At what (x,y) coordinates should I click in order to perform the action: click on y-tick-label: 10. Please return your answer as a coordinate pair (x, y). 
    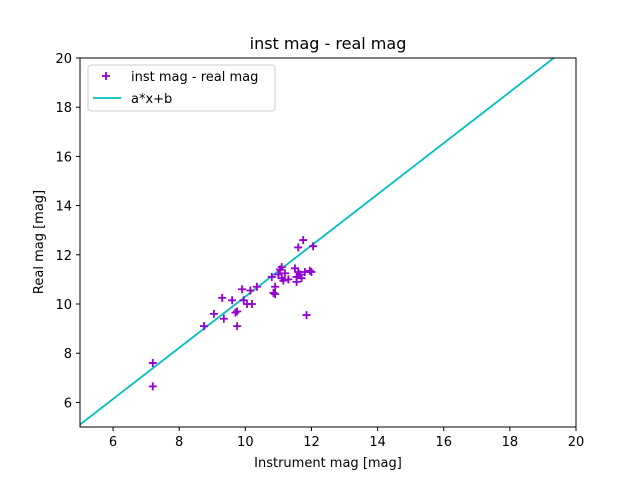
    Looking at the image, I should click on (63, 305).